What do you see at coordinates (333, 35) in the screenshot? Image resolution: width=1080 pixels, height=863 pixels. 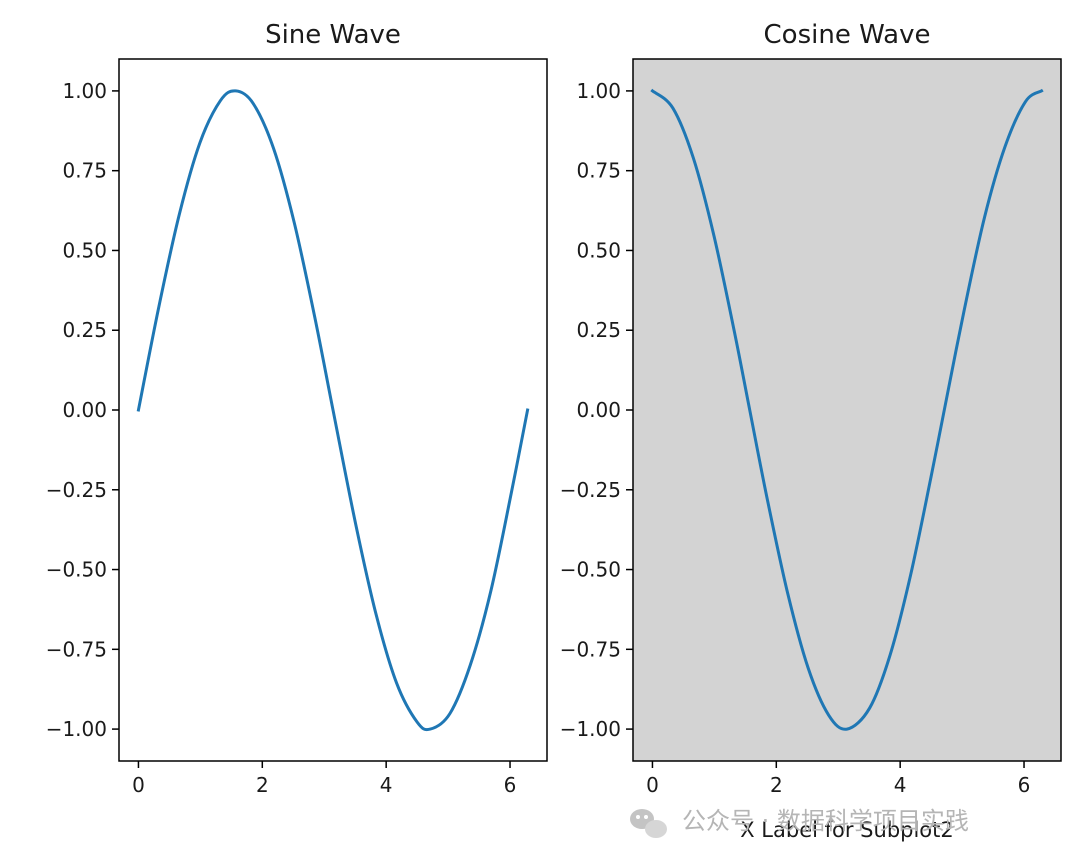 I see `chart-title: Sine Wave` at bounding box center [333, 35].